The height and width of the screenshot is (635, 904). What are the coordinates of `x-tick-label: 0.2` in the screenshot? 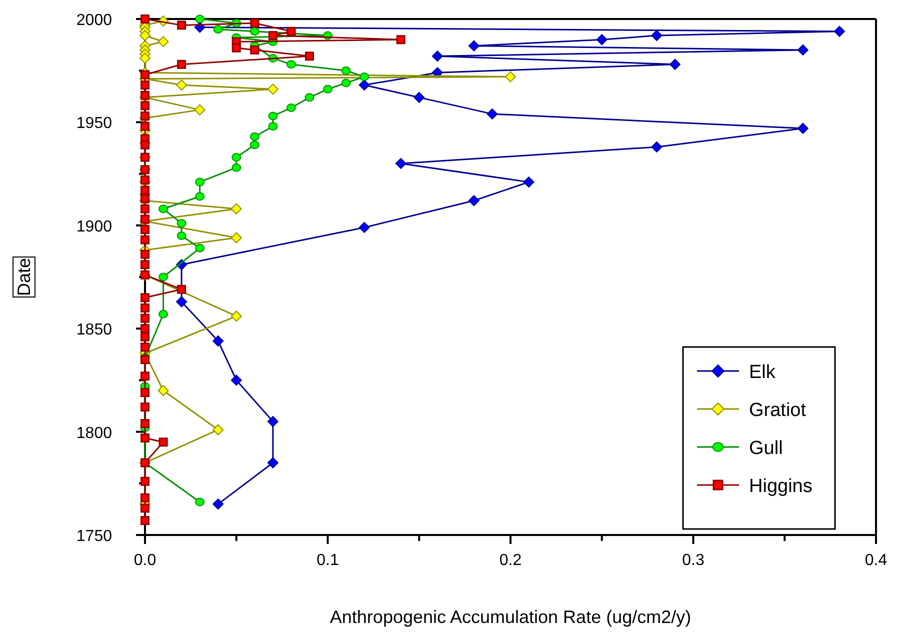 It's located at (510, 560).